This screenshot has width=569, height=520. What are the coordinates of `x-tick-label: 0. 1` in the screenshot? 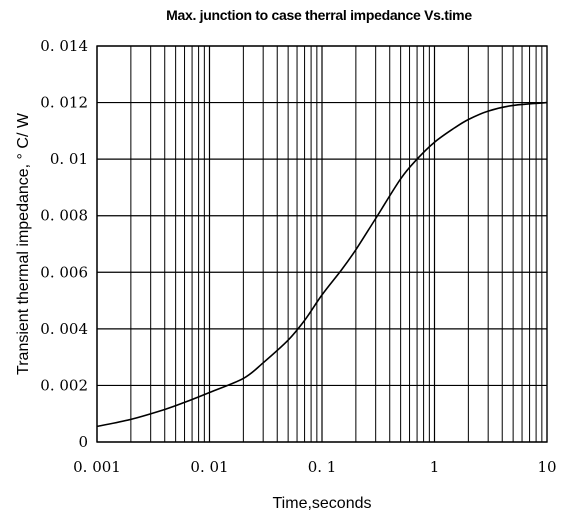 It's located at (322, 467).